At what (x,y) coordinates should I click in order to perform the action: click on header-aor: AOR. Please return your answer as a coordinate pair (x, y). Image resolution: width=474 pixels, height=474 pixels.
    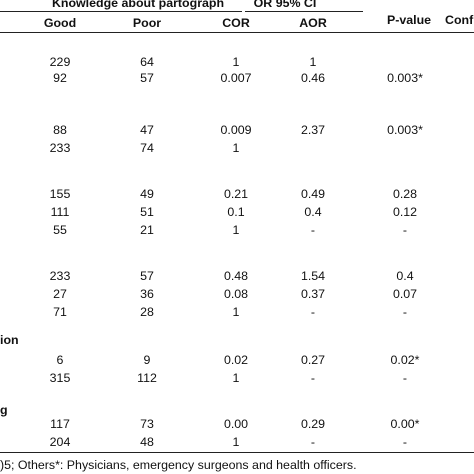
    Looking at the image, I should click on (313, 23).